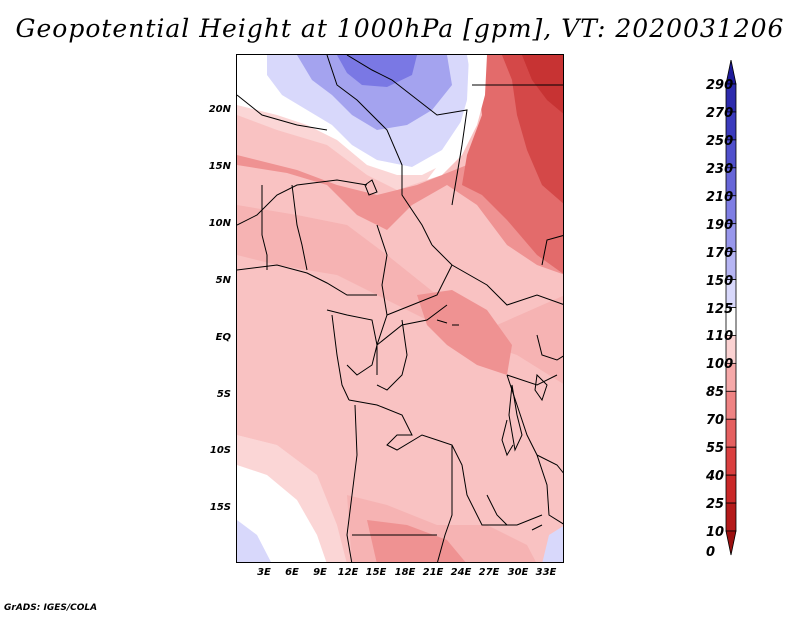 The image size is (800, 618). Describe the element at coordinates (282, 513) in the screenshot. I see `field-white-southwest` at that location.